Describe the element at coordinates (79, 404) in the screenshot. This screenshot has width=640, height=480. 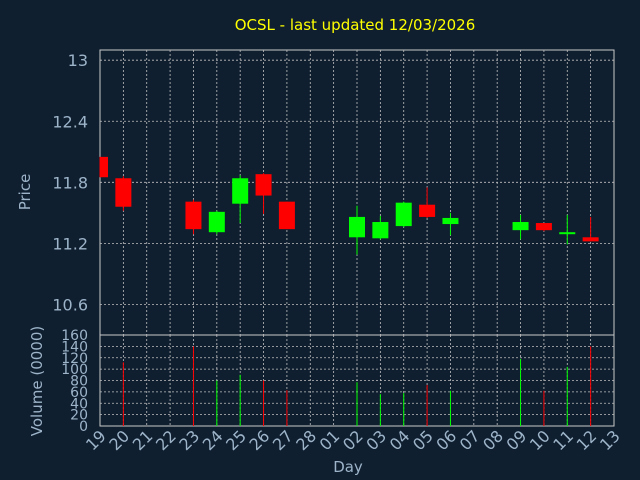
I see `volume-tick-label: 40` at that location.